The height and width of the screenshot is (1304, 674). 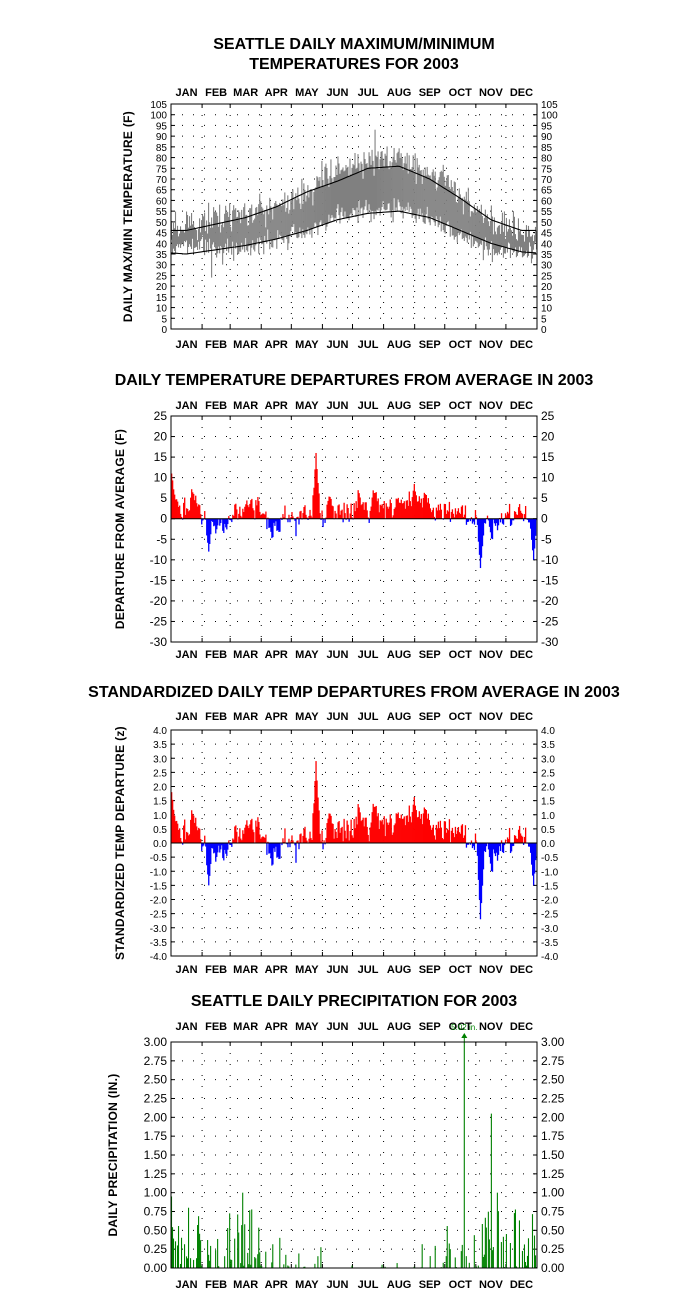 What do you see at coordinates (548, 759) in the screenshot?
I see `standardized-ytick-right: 3.0` at bounding box center [548, 759].